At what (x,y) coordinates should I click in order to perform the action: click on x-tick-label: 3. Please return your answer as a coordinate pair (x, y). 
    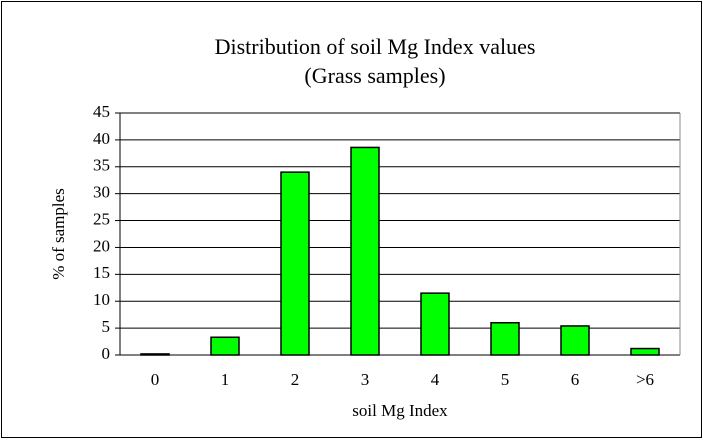
    Looking at the image, I should click on (365, 379).